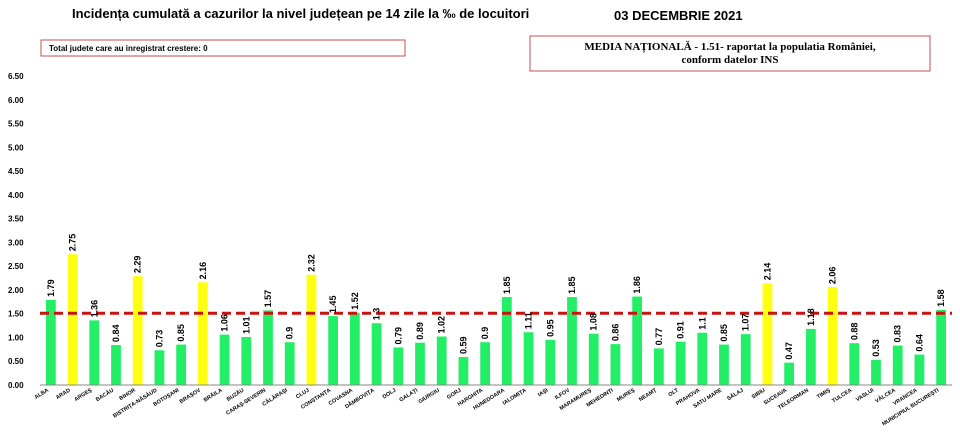 The image size is (960, 439). Describe the element at coordinates (302, 394) in the screenshot. I see `x-tick-label: CLUJ` at that location.